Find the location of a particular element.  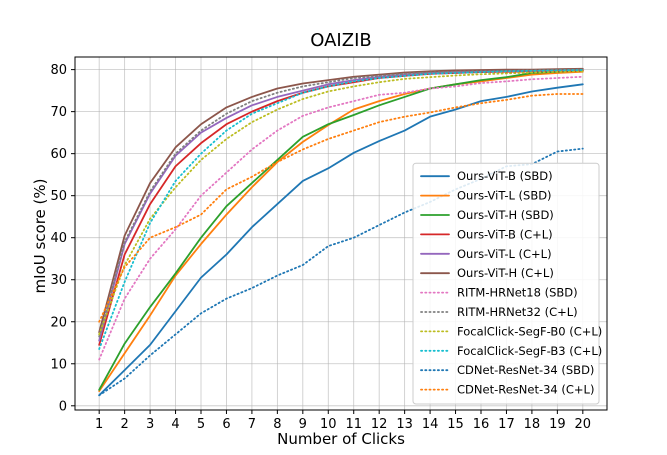

legend-label: CDNet-ResNet-34 (SBD) is located at coordinates (525, 370).